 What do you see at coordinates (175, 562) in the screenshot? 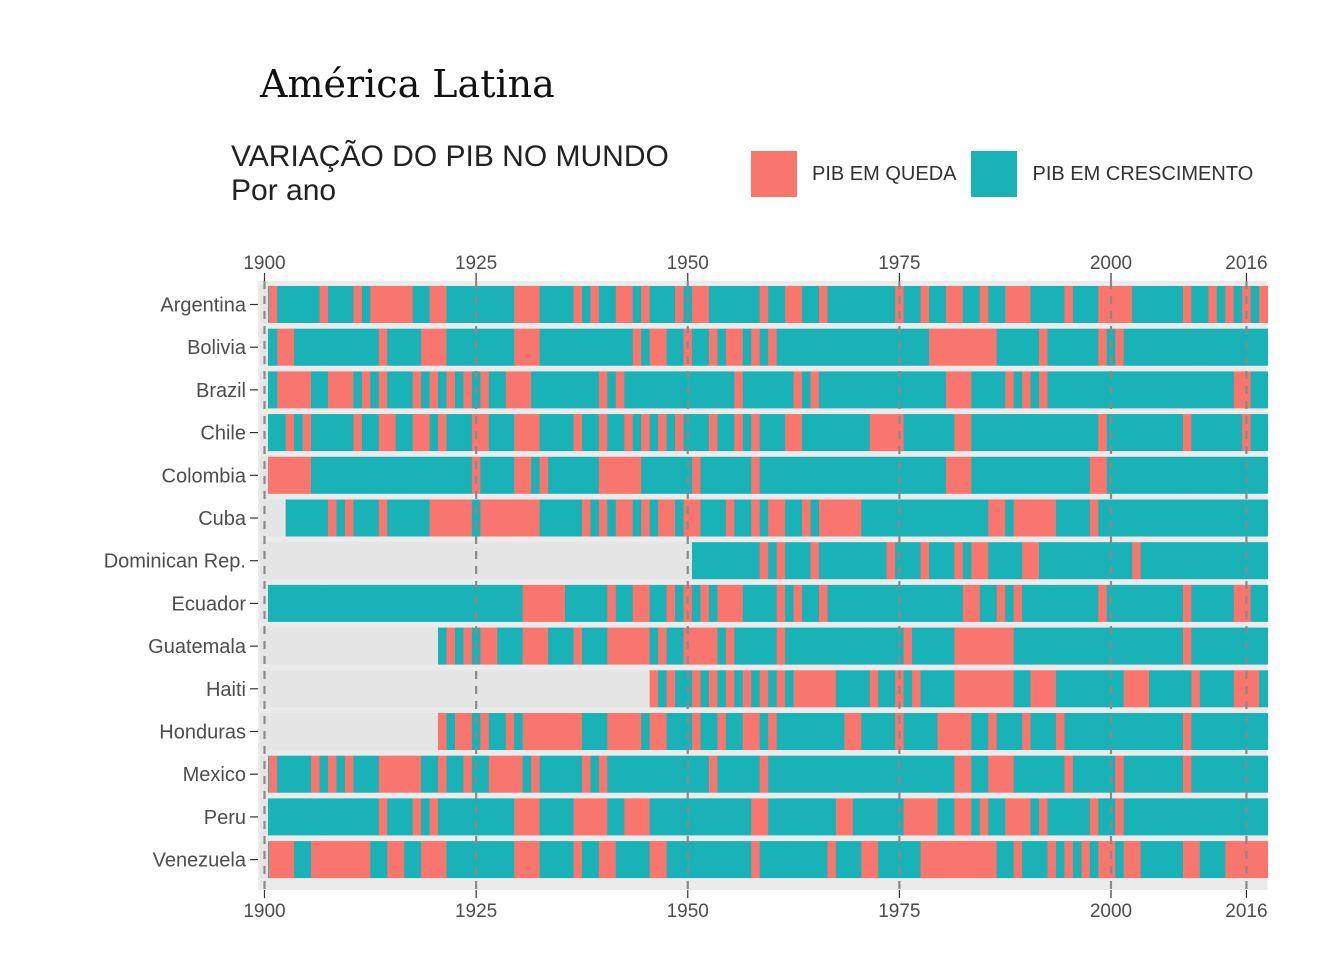
I see `country-label: Dominican Rep.` at bounding box center [175, 562].